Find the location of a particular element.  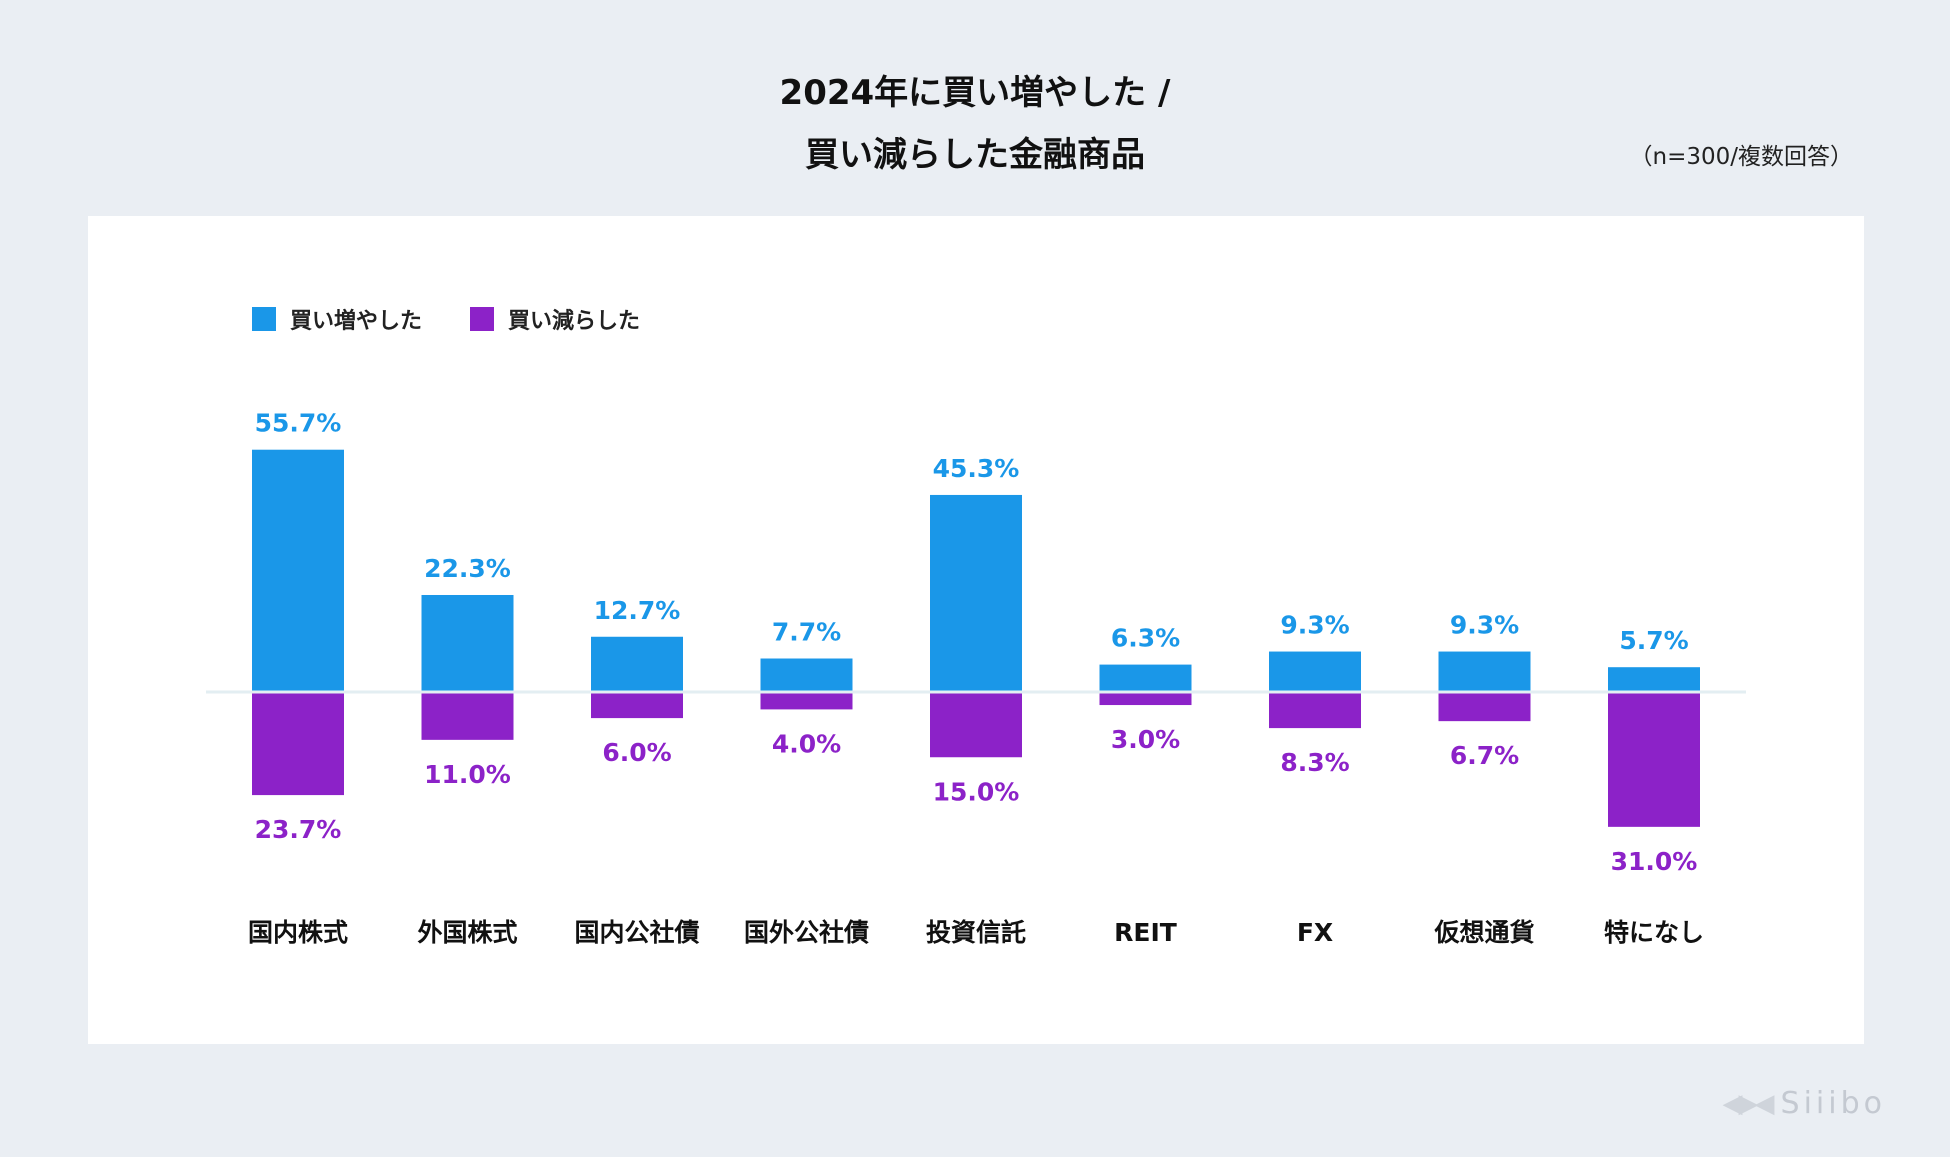

sample-note: （n=300/複数回答） is located at coordinates (1741, 157).